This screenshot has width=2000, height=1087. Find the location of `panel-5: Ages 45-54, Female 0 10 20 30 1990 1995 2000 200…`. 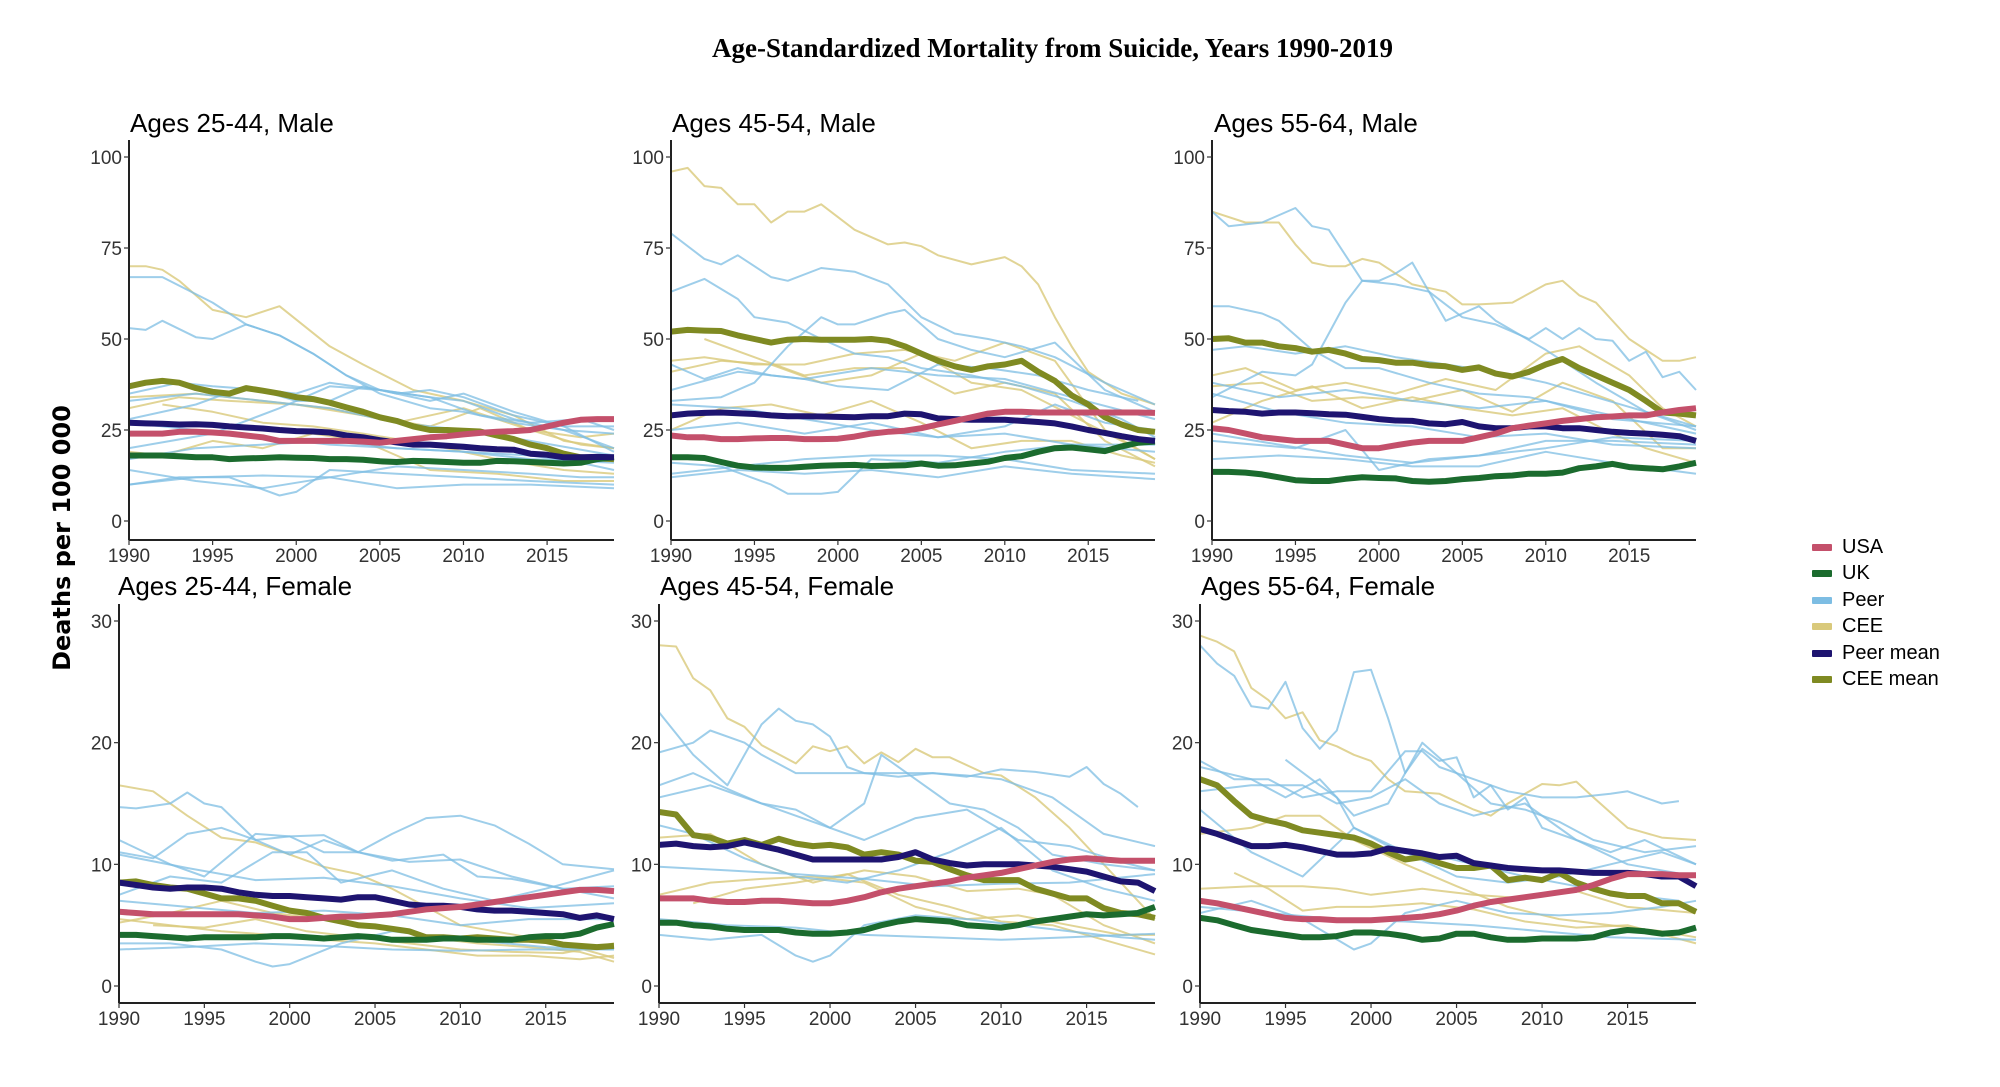

panel-5: Ages 45-54, Female 0 10 20 30 1990 1995 2000 200… is located at coordinates (894, 800).